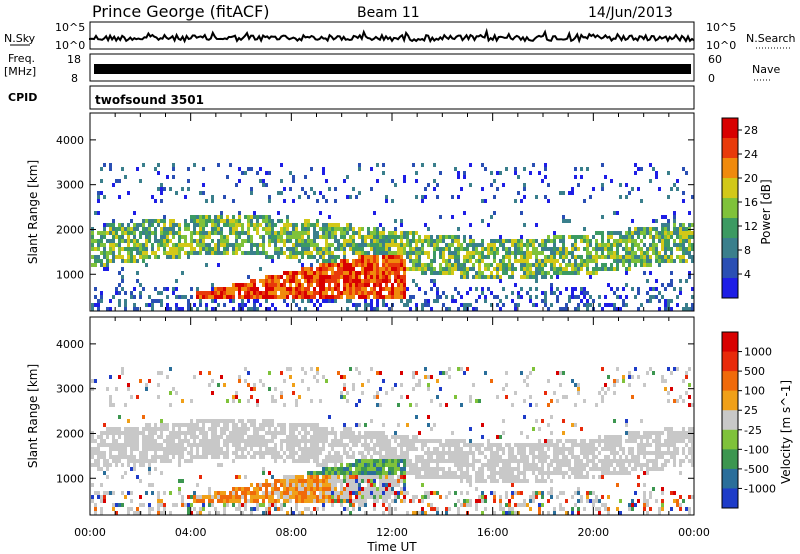 Image resolution: width=800 pixels, height=554 pixels. What do you see at coordinates (22, 97) in the screenshot?
I see `cpid-label: CPID` at bounding box center [22, 97].